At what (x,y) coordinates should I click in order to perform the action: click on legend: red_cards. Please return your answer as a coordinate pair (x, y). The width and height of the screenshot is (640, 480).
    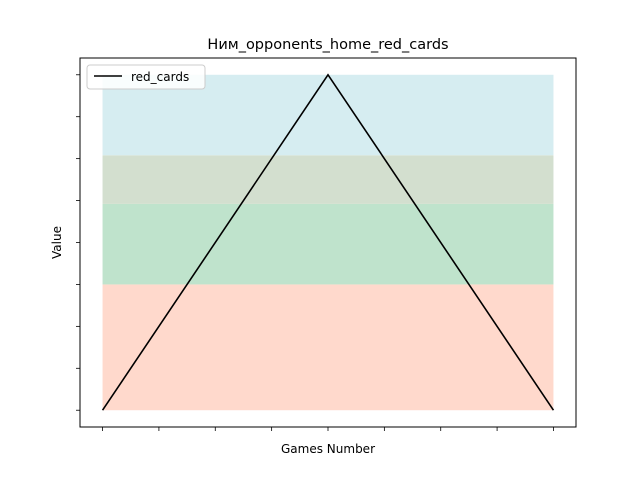
    Looking at the image, I should click on (146, 77).